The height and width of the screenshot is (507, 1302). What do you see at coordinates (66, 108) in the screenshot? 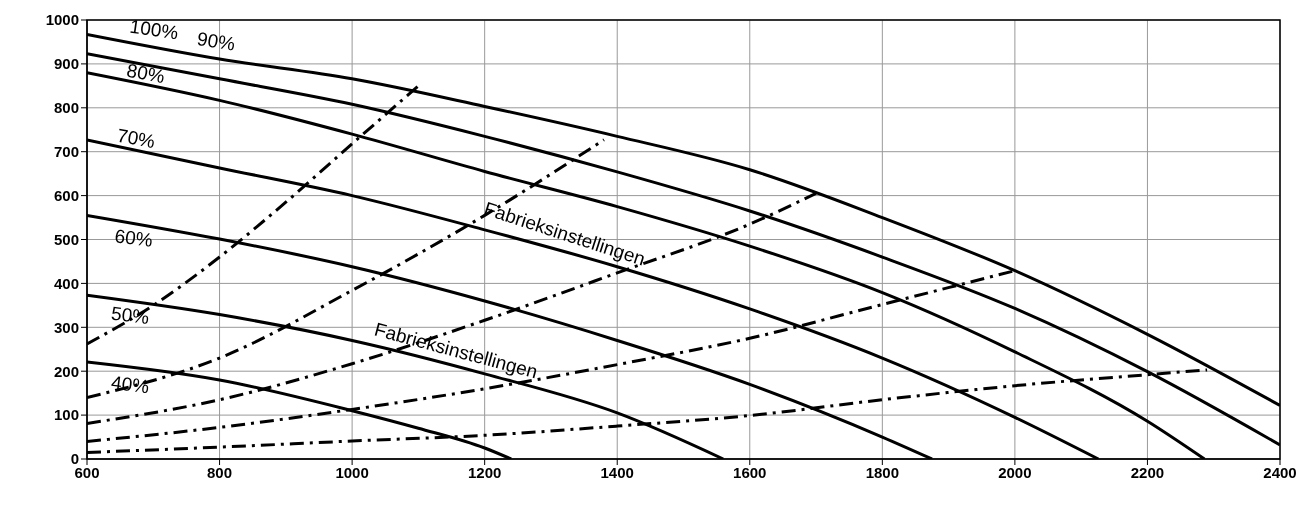
I see `y-tick-label: 800` at bounding box center [66, 108].